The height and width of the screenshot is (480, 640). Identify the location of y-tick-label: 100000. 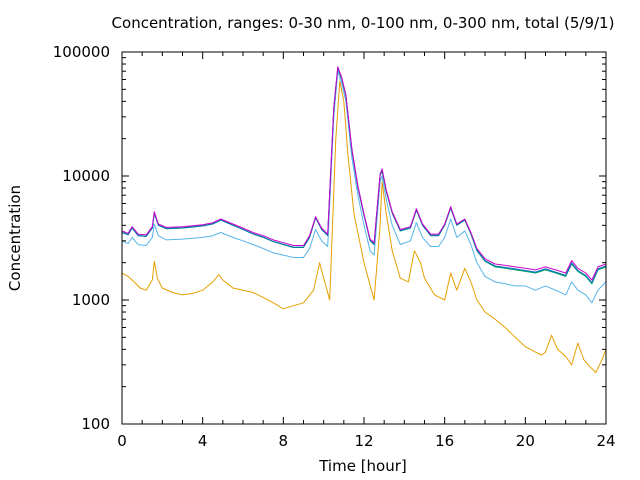
(81, 52).